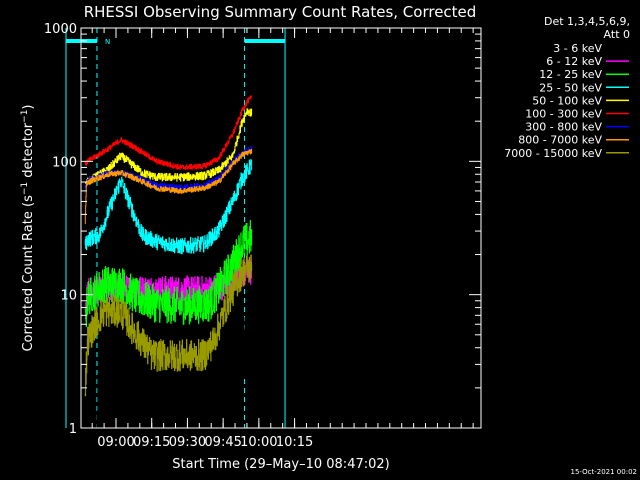 The image size is (640, 480). What do you see at coordinates (553, 153) in the screenshot?
I see `legend-label-8: 7000 - 15000 keV` at bounding box center [553, 153].